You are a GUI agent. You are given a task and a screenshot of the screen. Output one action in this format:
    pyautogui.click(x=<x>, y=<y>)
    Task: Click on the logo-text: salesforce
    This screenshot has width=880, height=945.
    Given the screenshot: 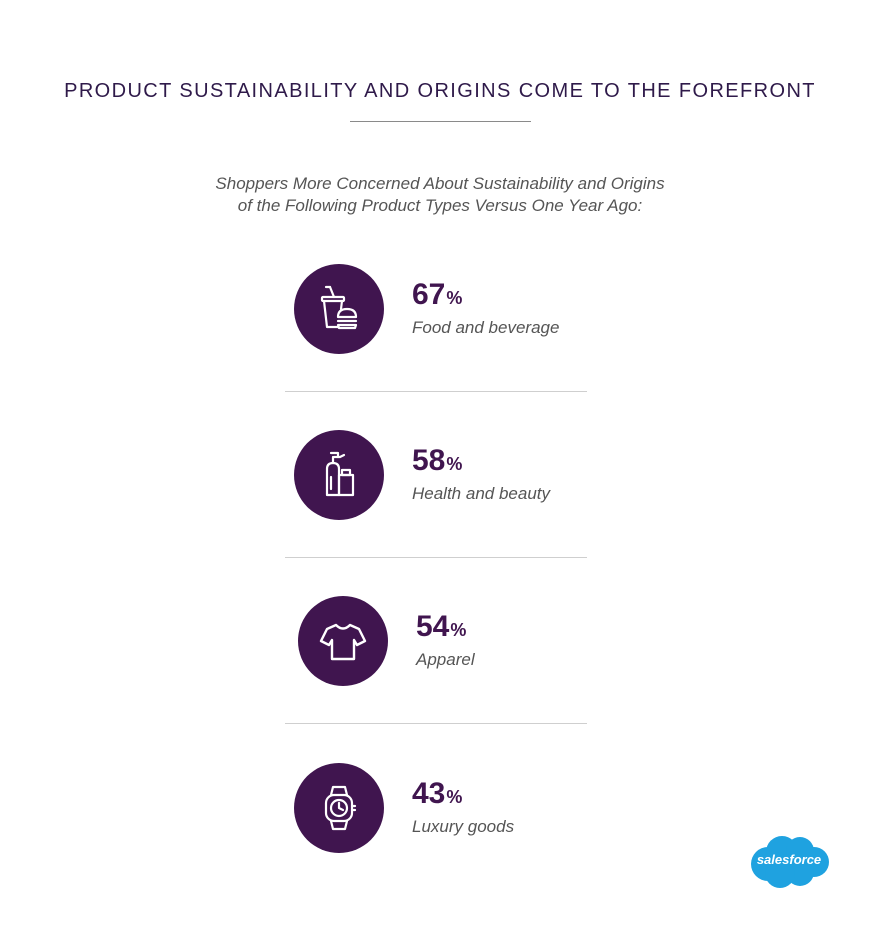 What is the action you would take?
    pyautogui.click(x=789, y=859)
    